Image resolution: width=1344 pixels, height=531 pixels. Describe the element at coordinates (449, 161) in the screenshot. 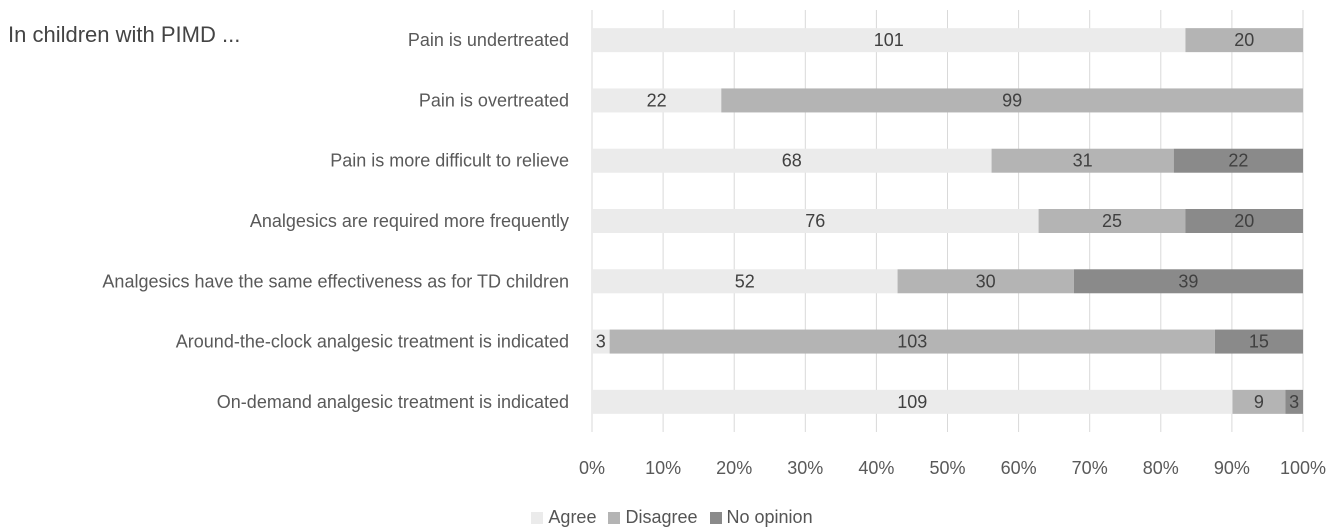

I see `category-label: Pain is more difficult to relieve` at that location.